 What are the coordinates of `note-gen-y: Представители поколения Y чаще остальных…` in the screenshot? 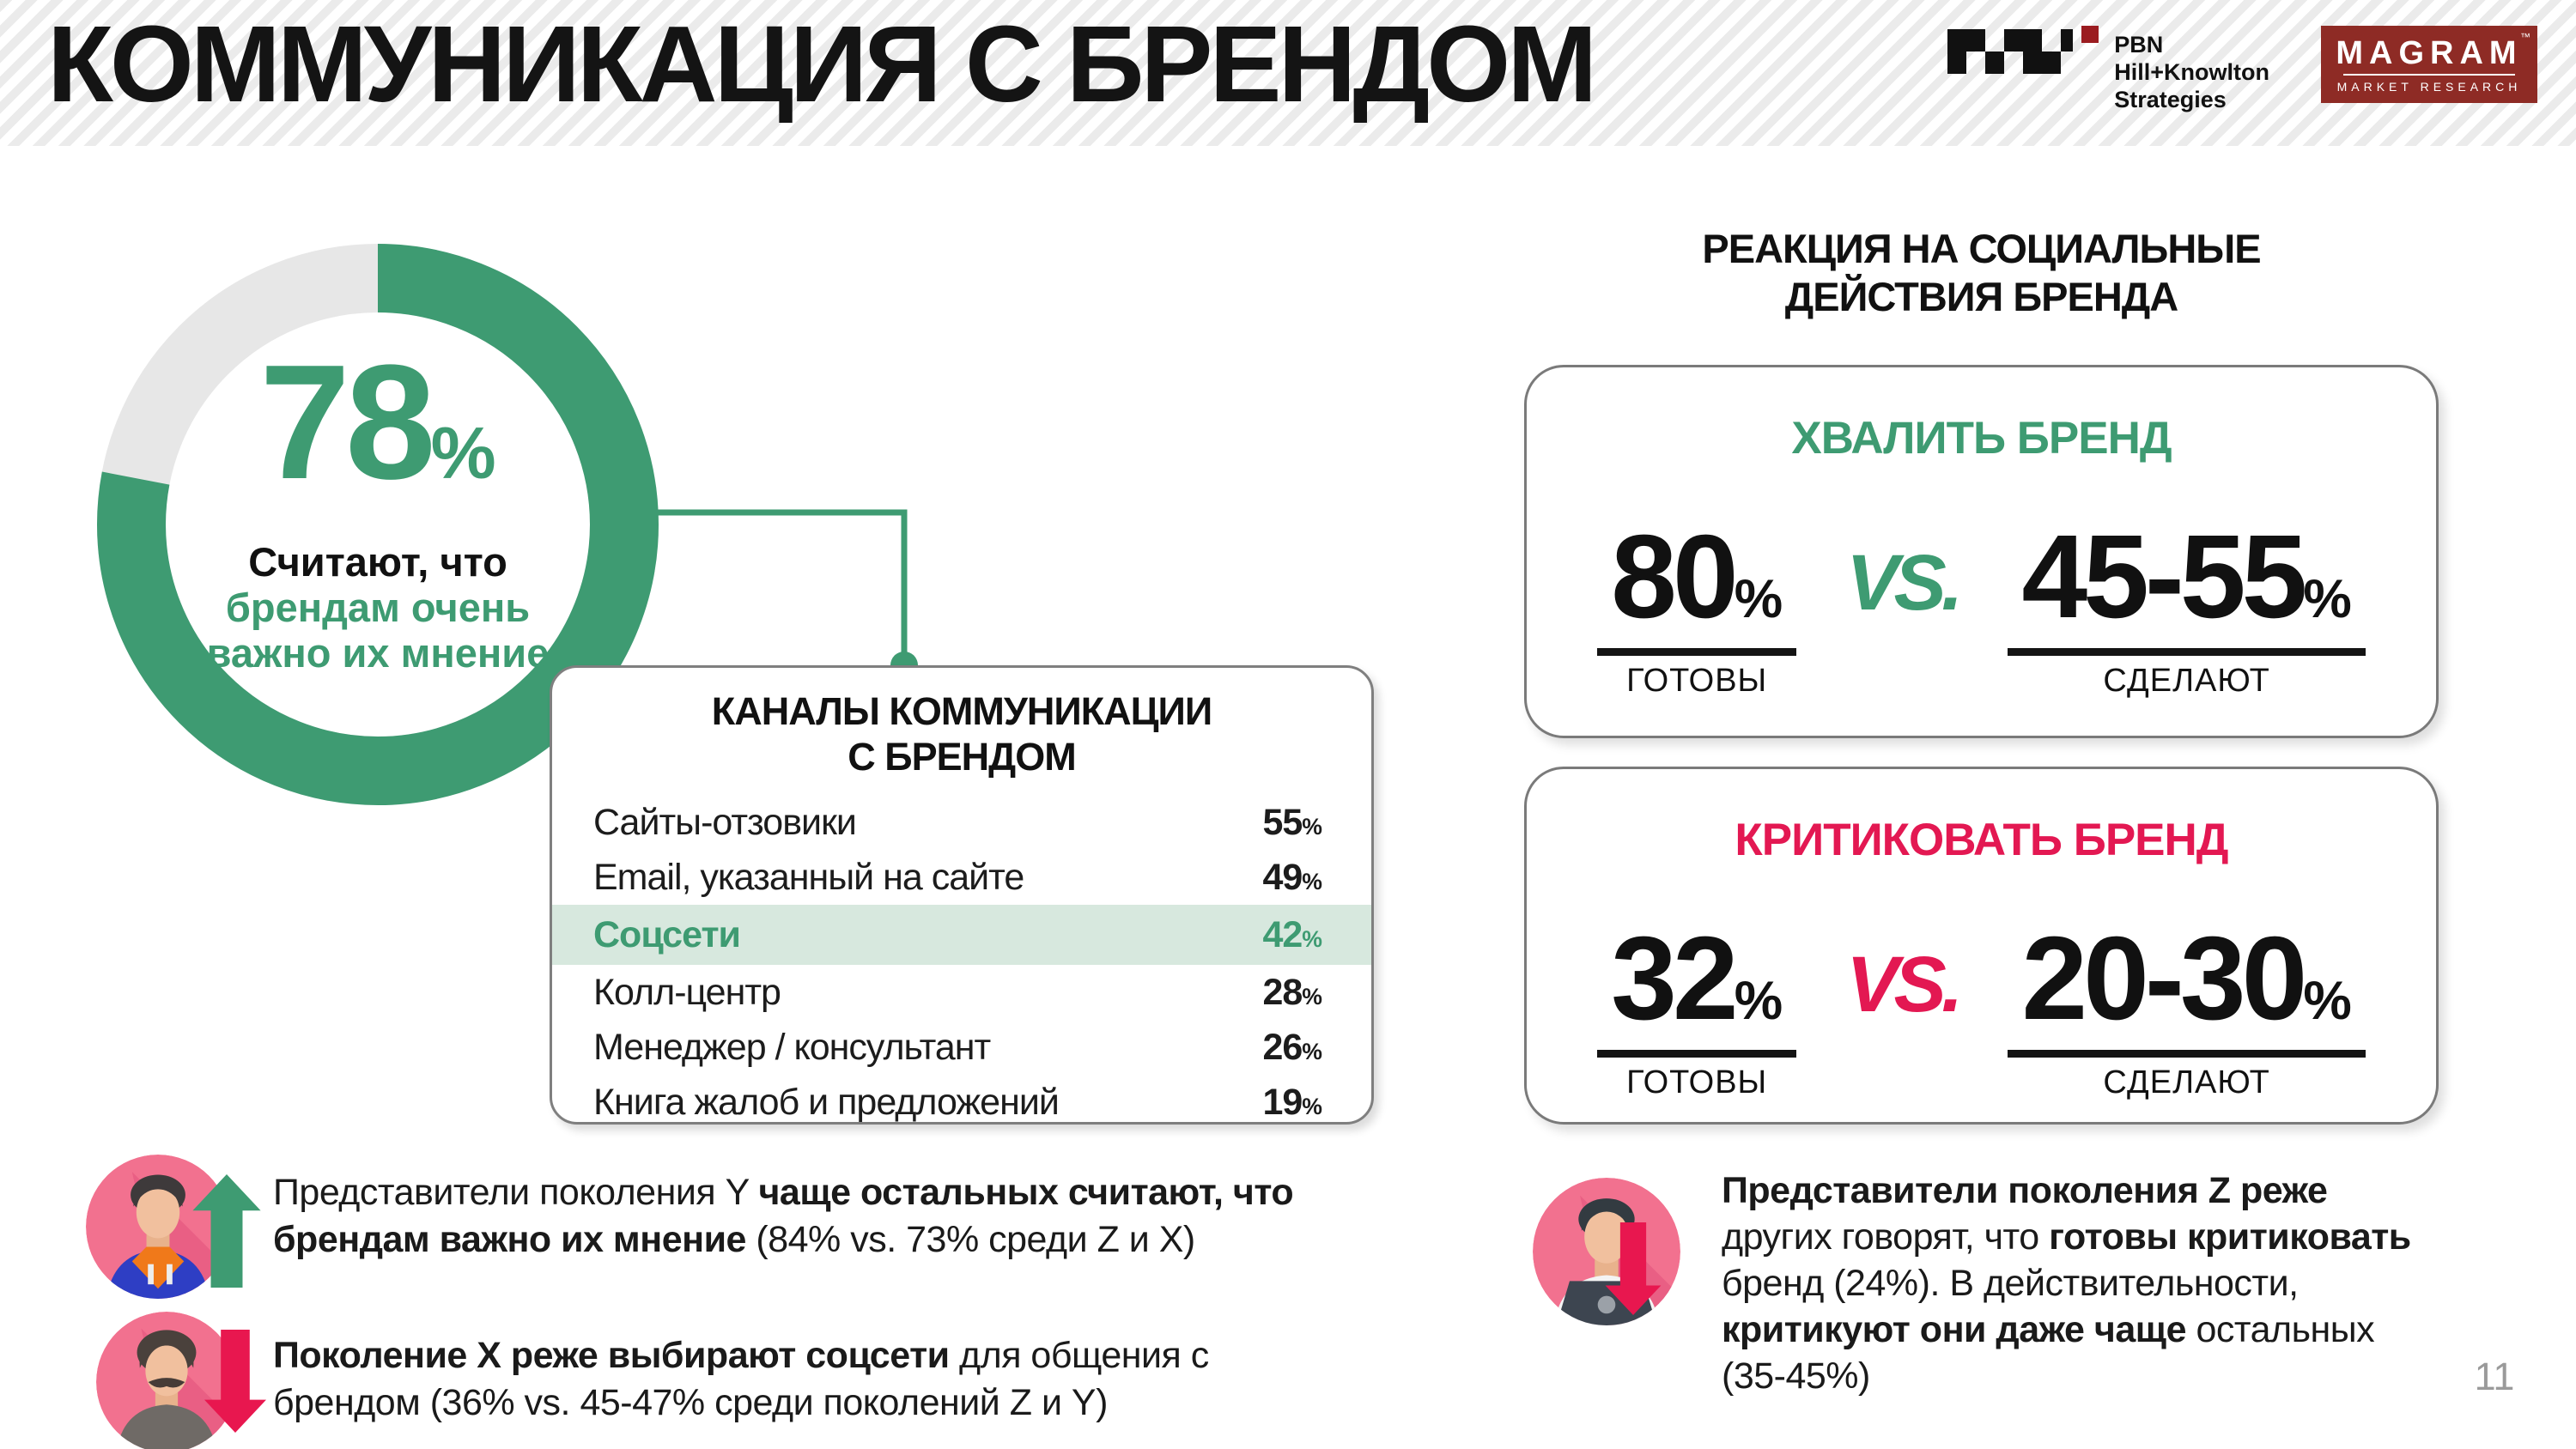 It's located at (857, 1216).